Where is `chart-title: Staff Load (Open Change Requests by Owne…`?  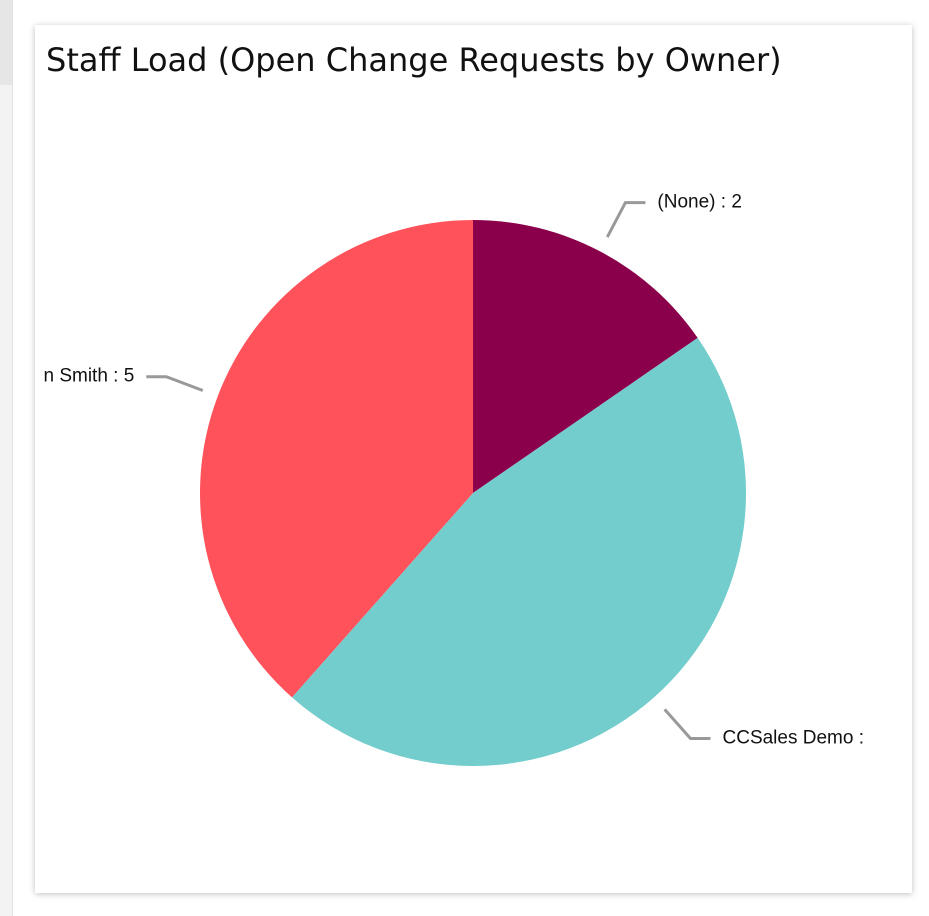
chart-title: Staff Load (Open Change Requests by Owne… is located at coordinates (414, 60).